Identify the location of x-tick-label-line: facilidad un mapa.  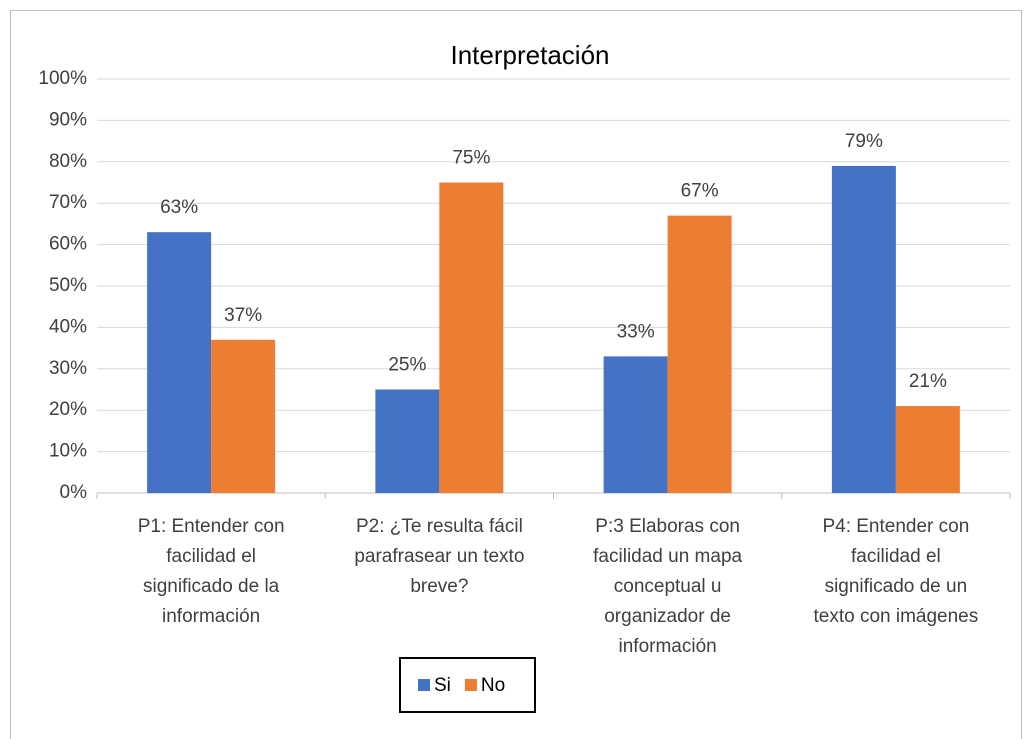
(667, 556).